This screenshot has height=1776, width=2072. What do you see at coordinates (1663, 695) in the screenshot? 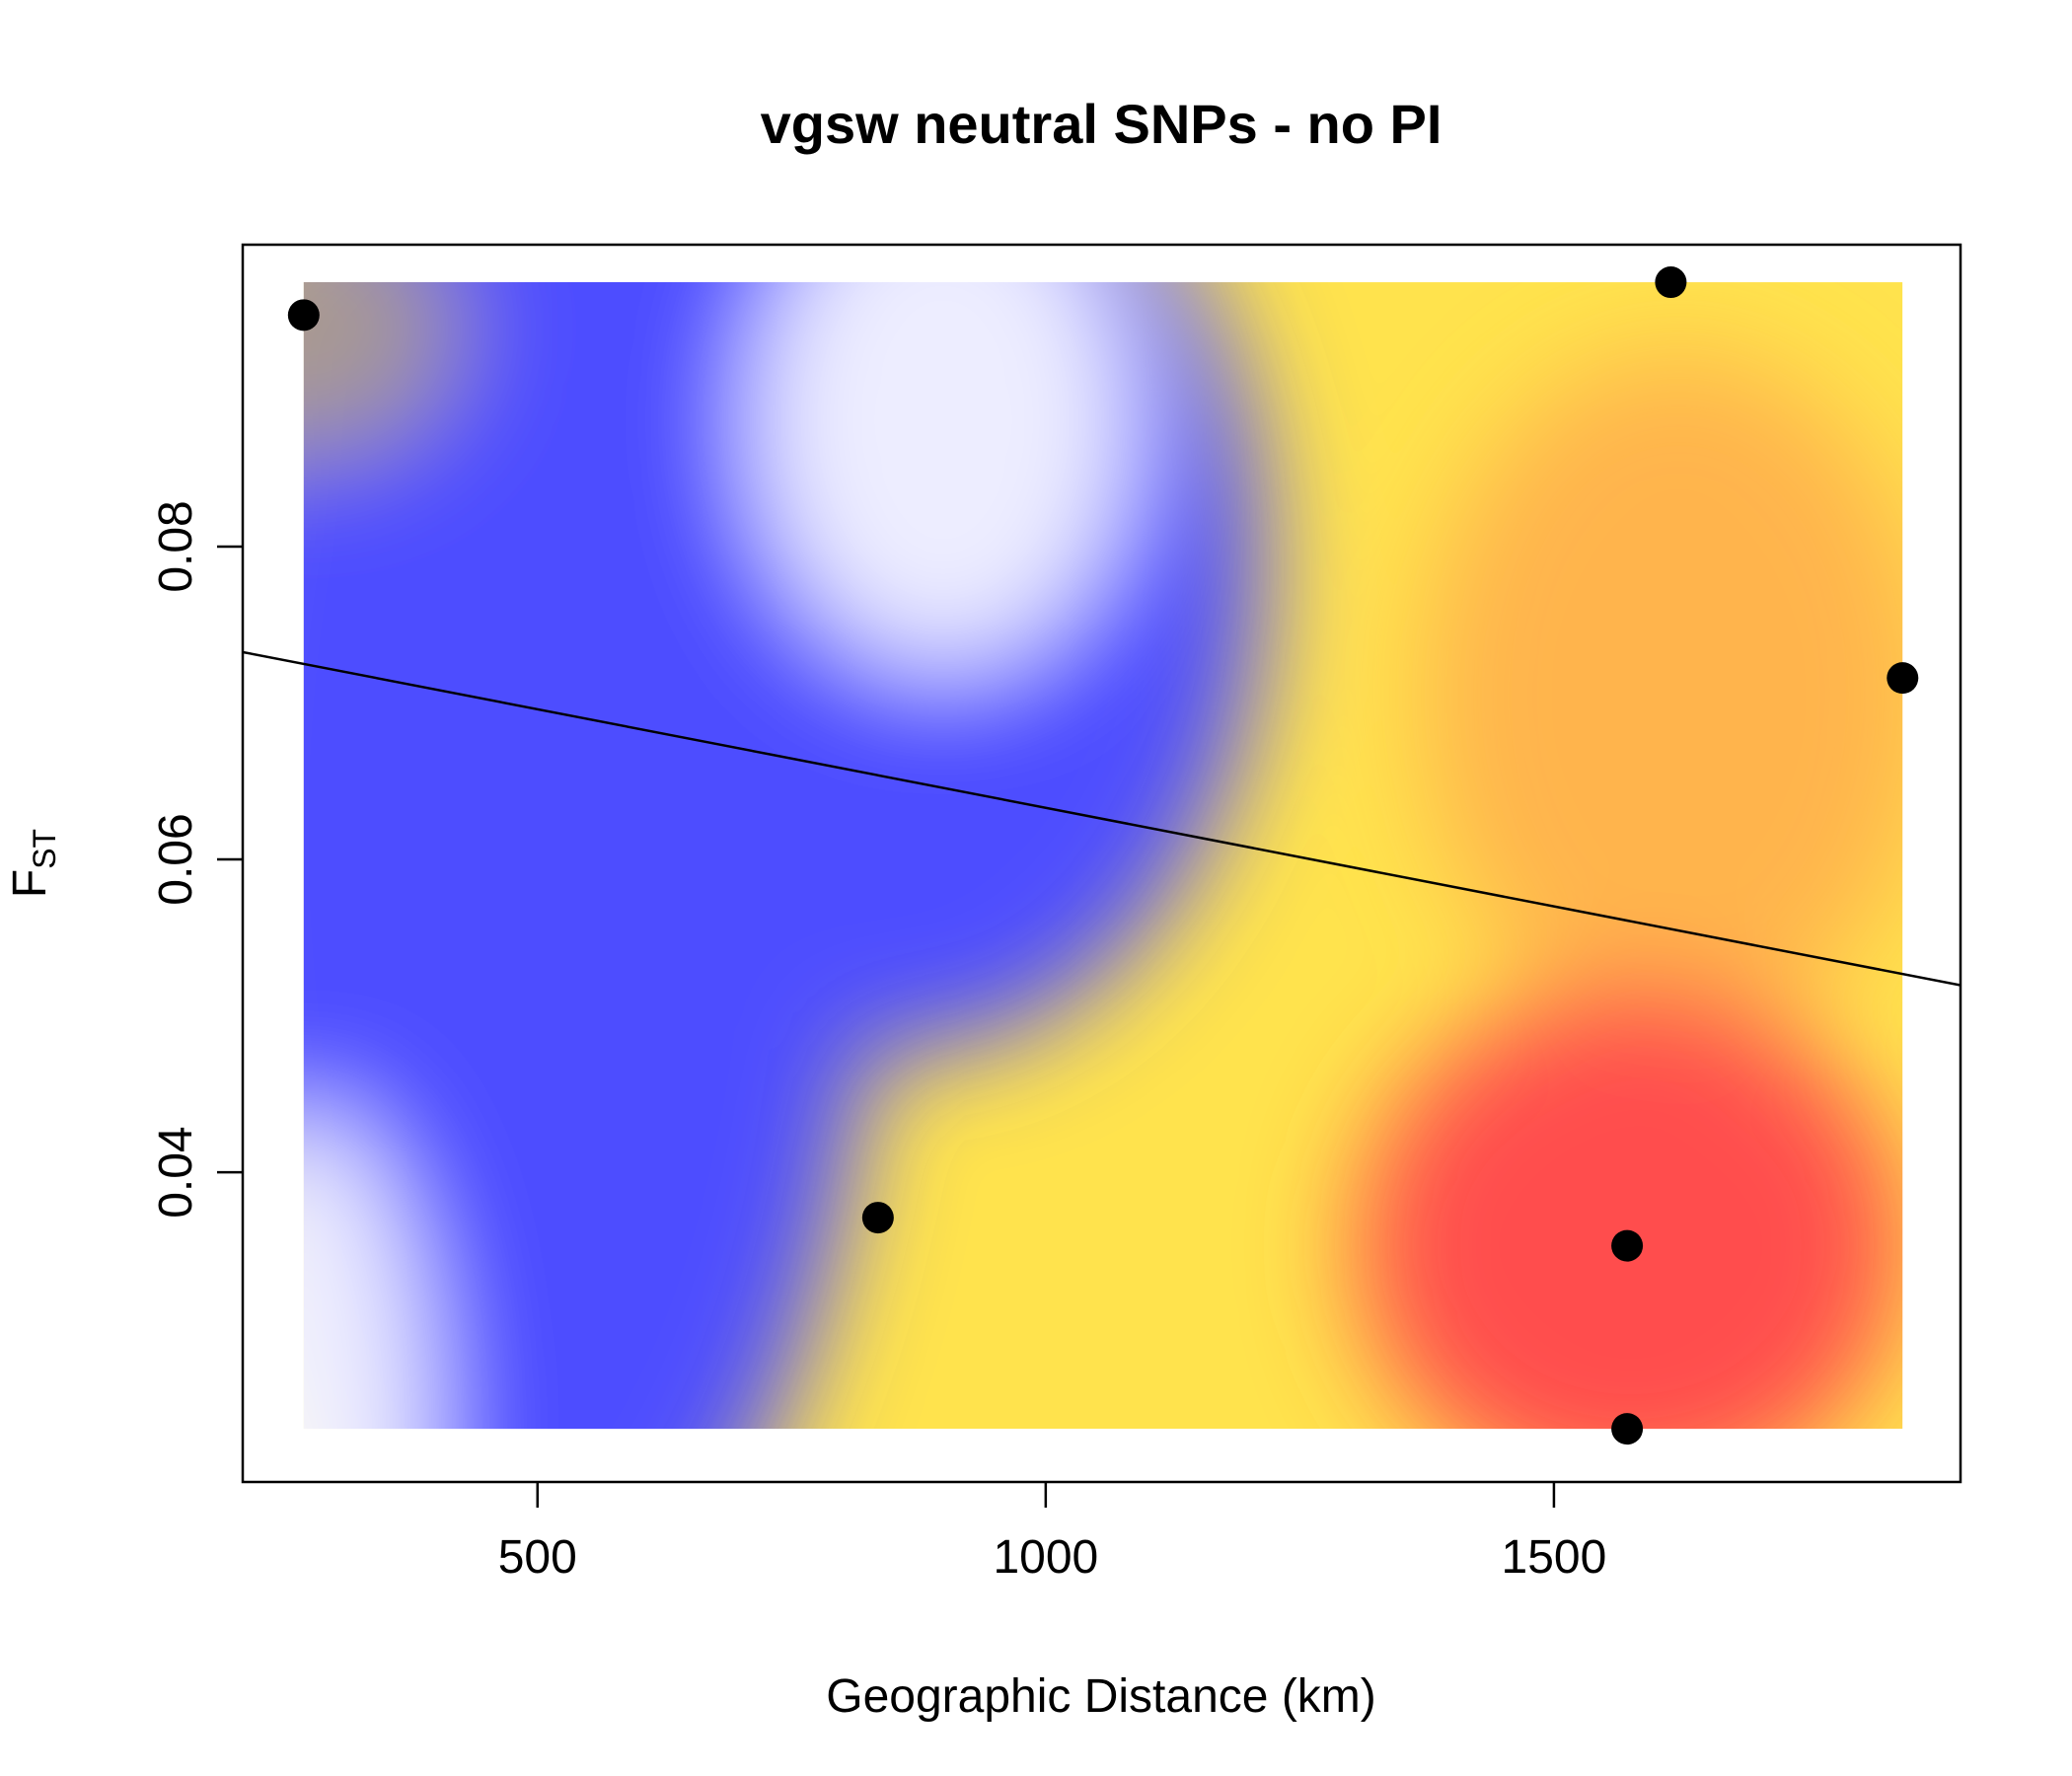
I see `density-blob-orange` at bounding box center [1663, 695].